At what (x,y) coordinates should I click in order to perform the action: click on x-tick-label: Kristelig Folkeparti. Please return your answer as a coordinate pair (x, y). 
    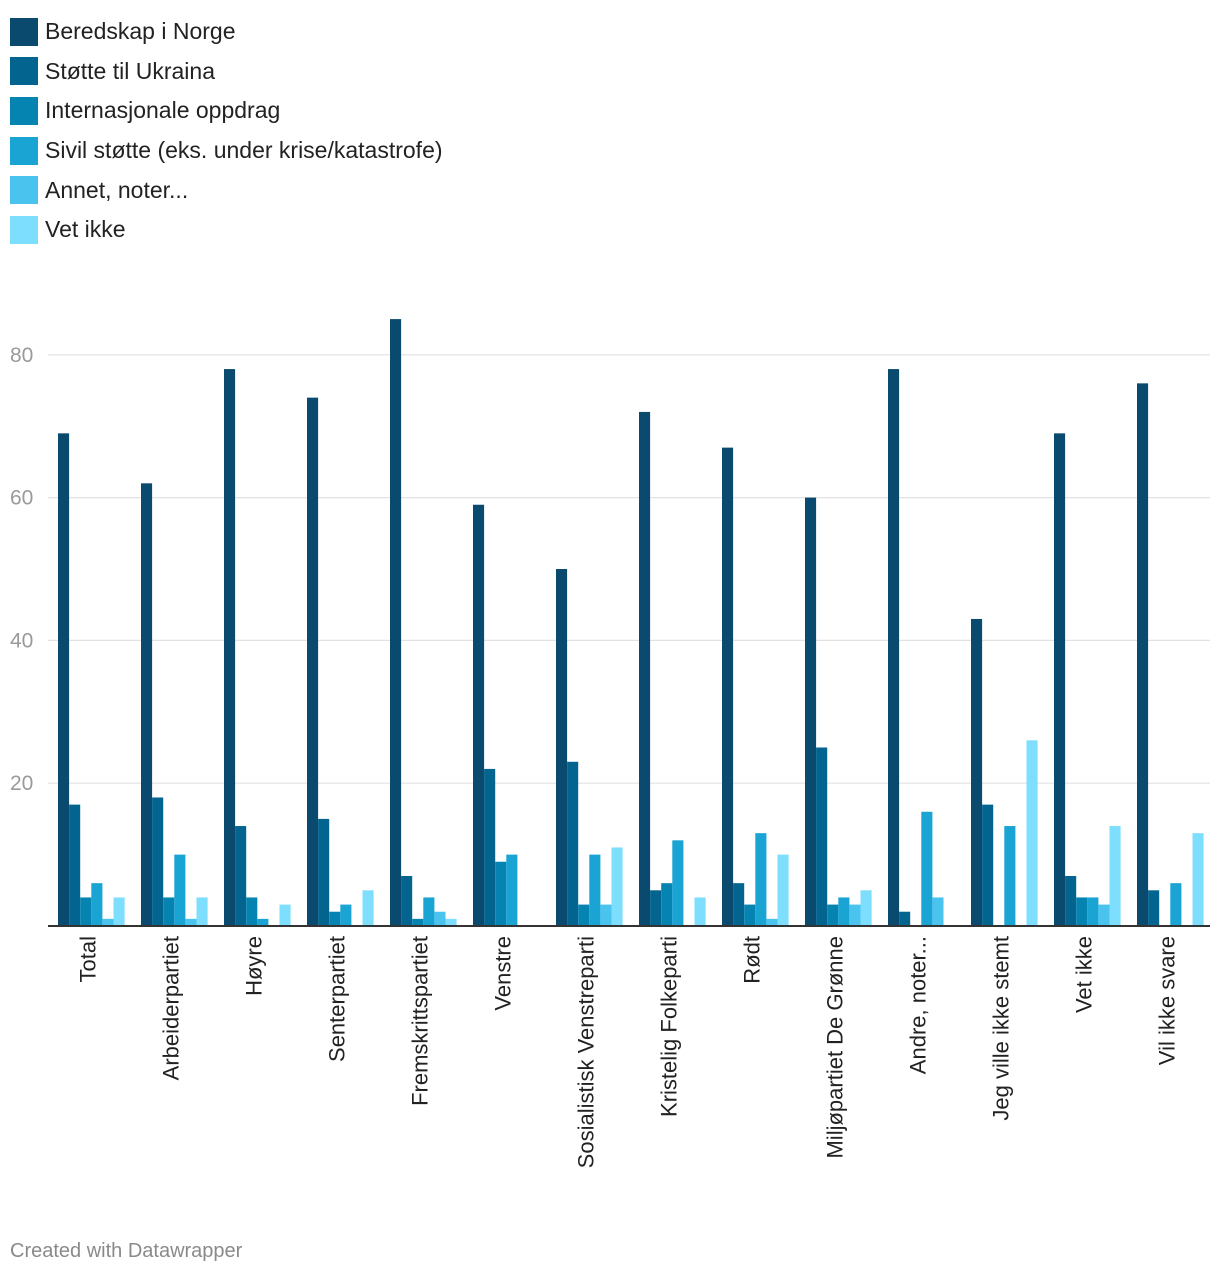
    Looking at the image, I should click on (668, 1026).